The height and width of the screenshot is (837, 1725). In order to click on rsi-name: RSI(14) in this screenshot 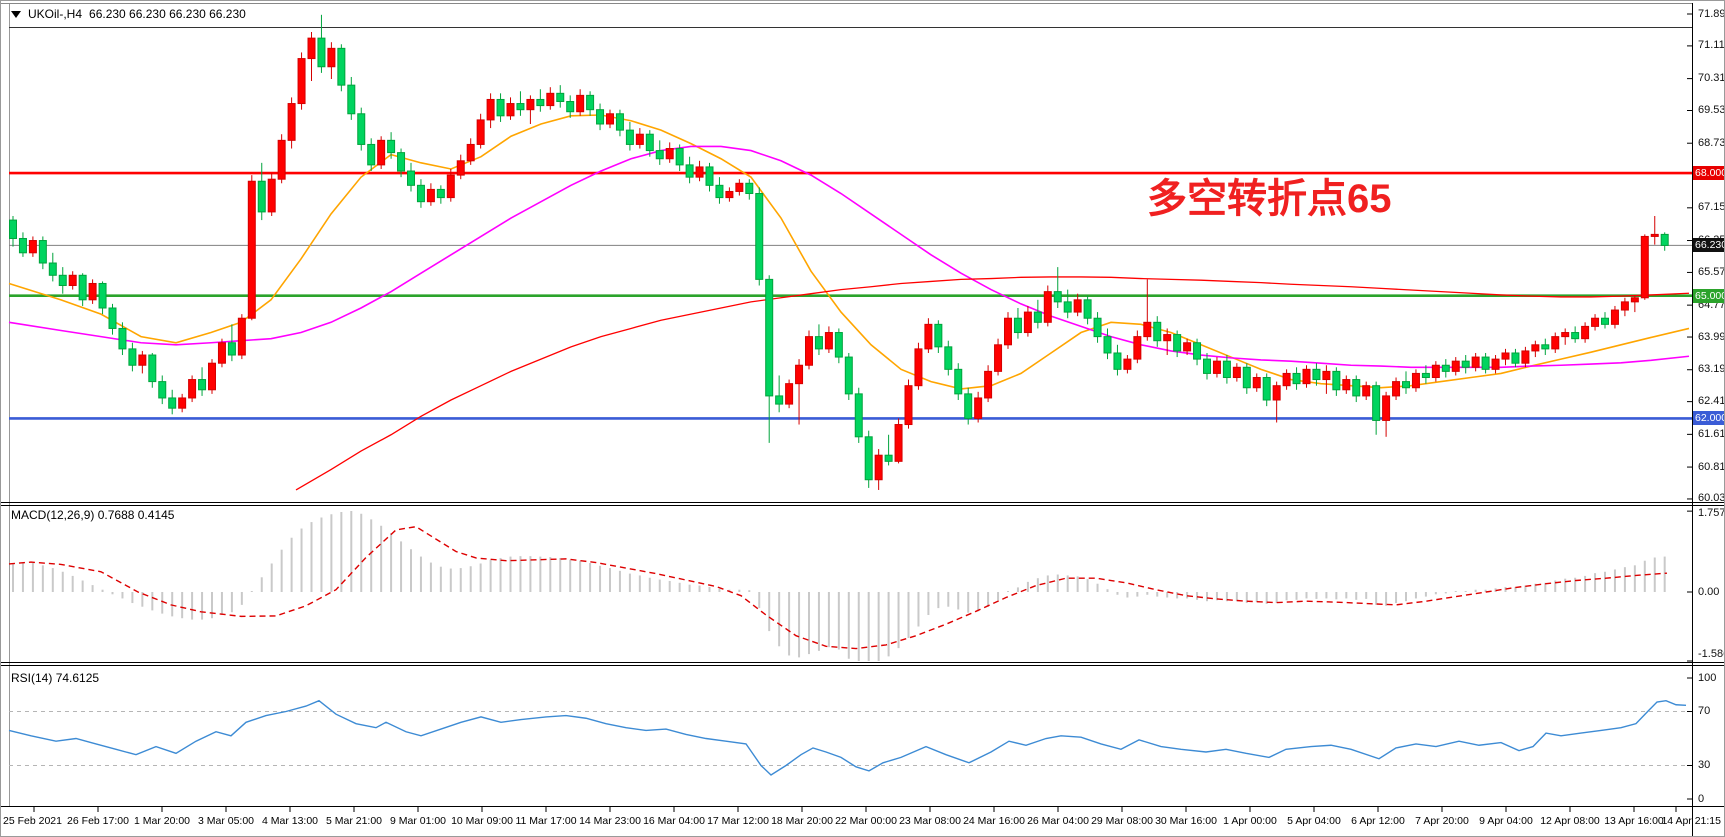, I will do `click(32, 678)`.